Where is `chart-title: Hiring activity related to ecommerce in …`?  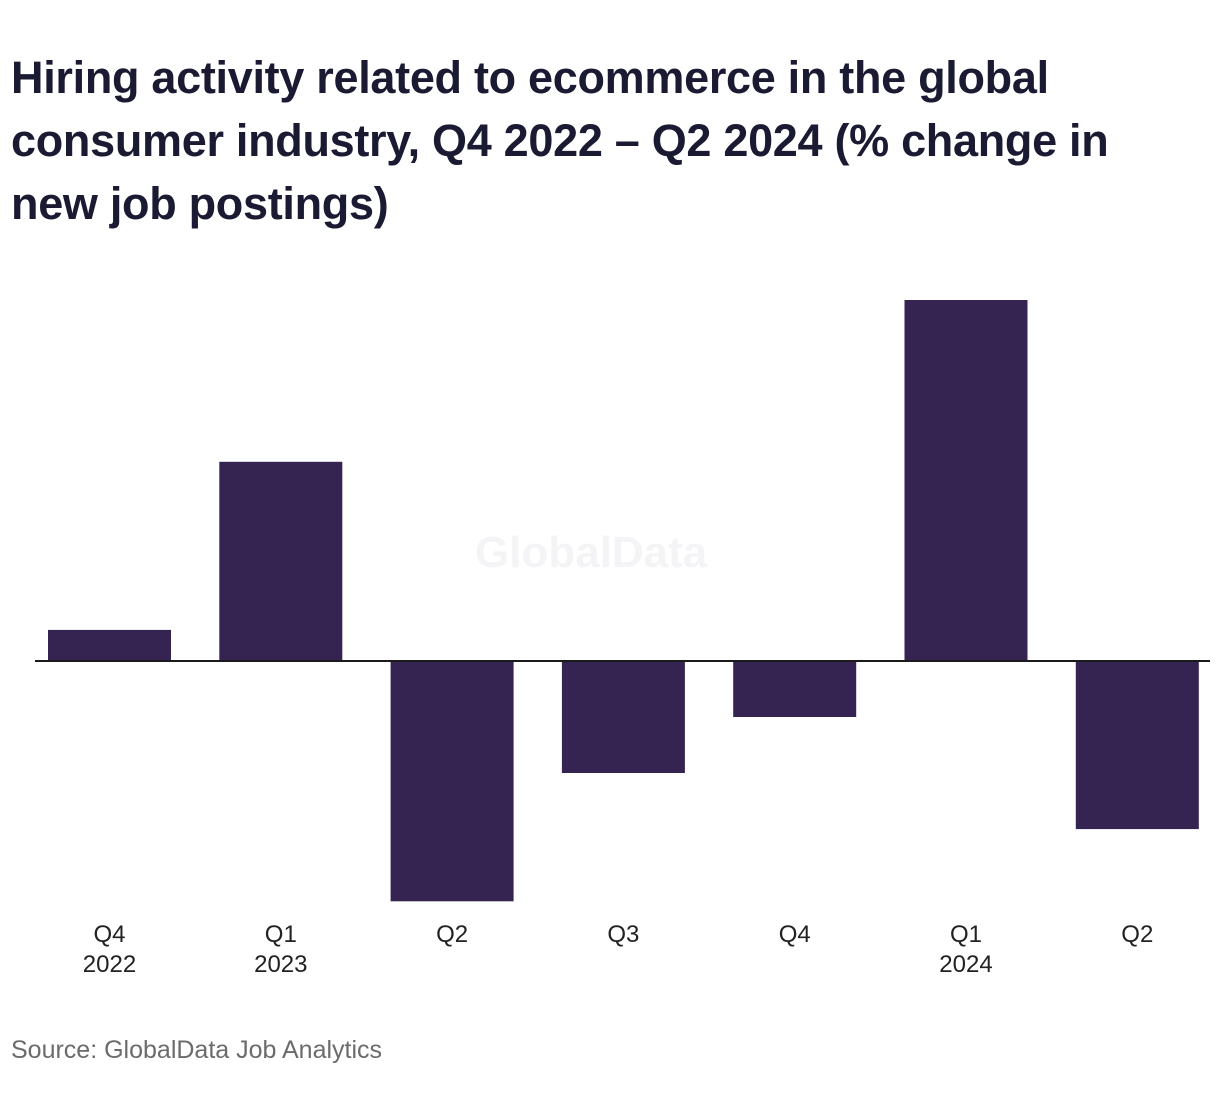 chart-title: Hiring activity related to ecommerce in … is located at coordinates (560, 140).